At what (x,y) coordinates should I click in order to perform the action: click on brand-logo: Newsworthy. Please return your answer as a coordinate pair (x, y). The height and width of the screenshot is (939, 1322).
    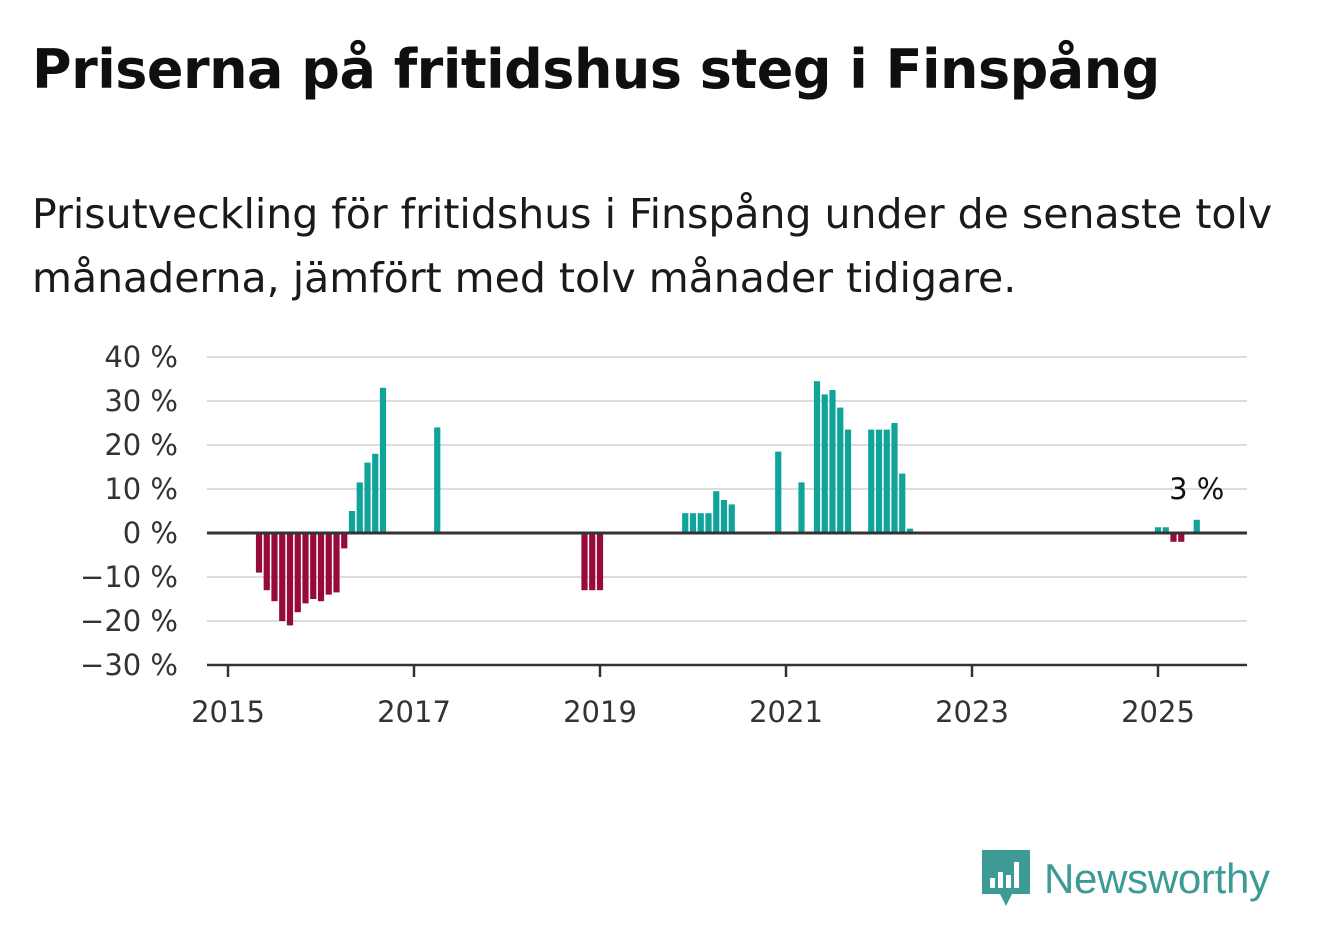
    Looking at the image, I should click on (1125, 879).